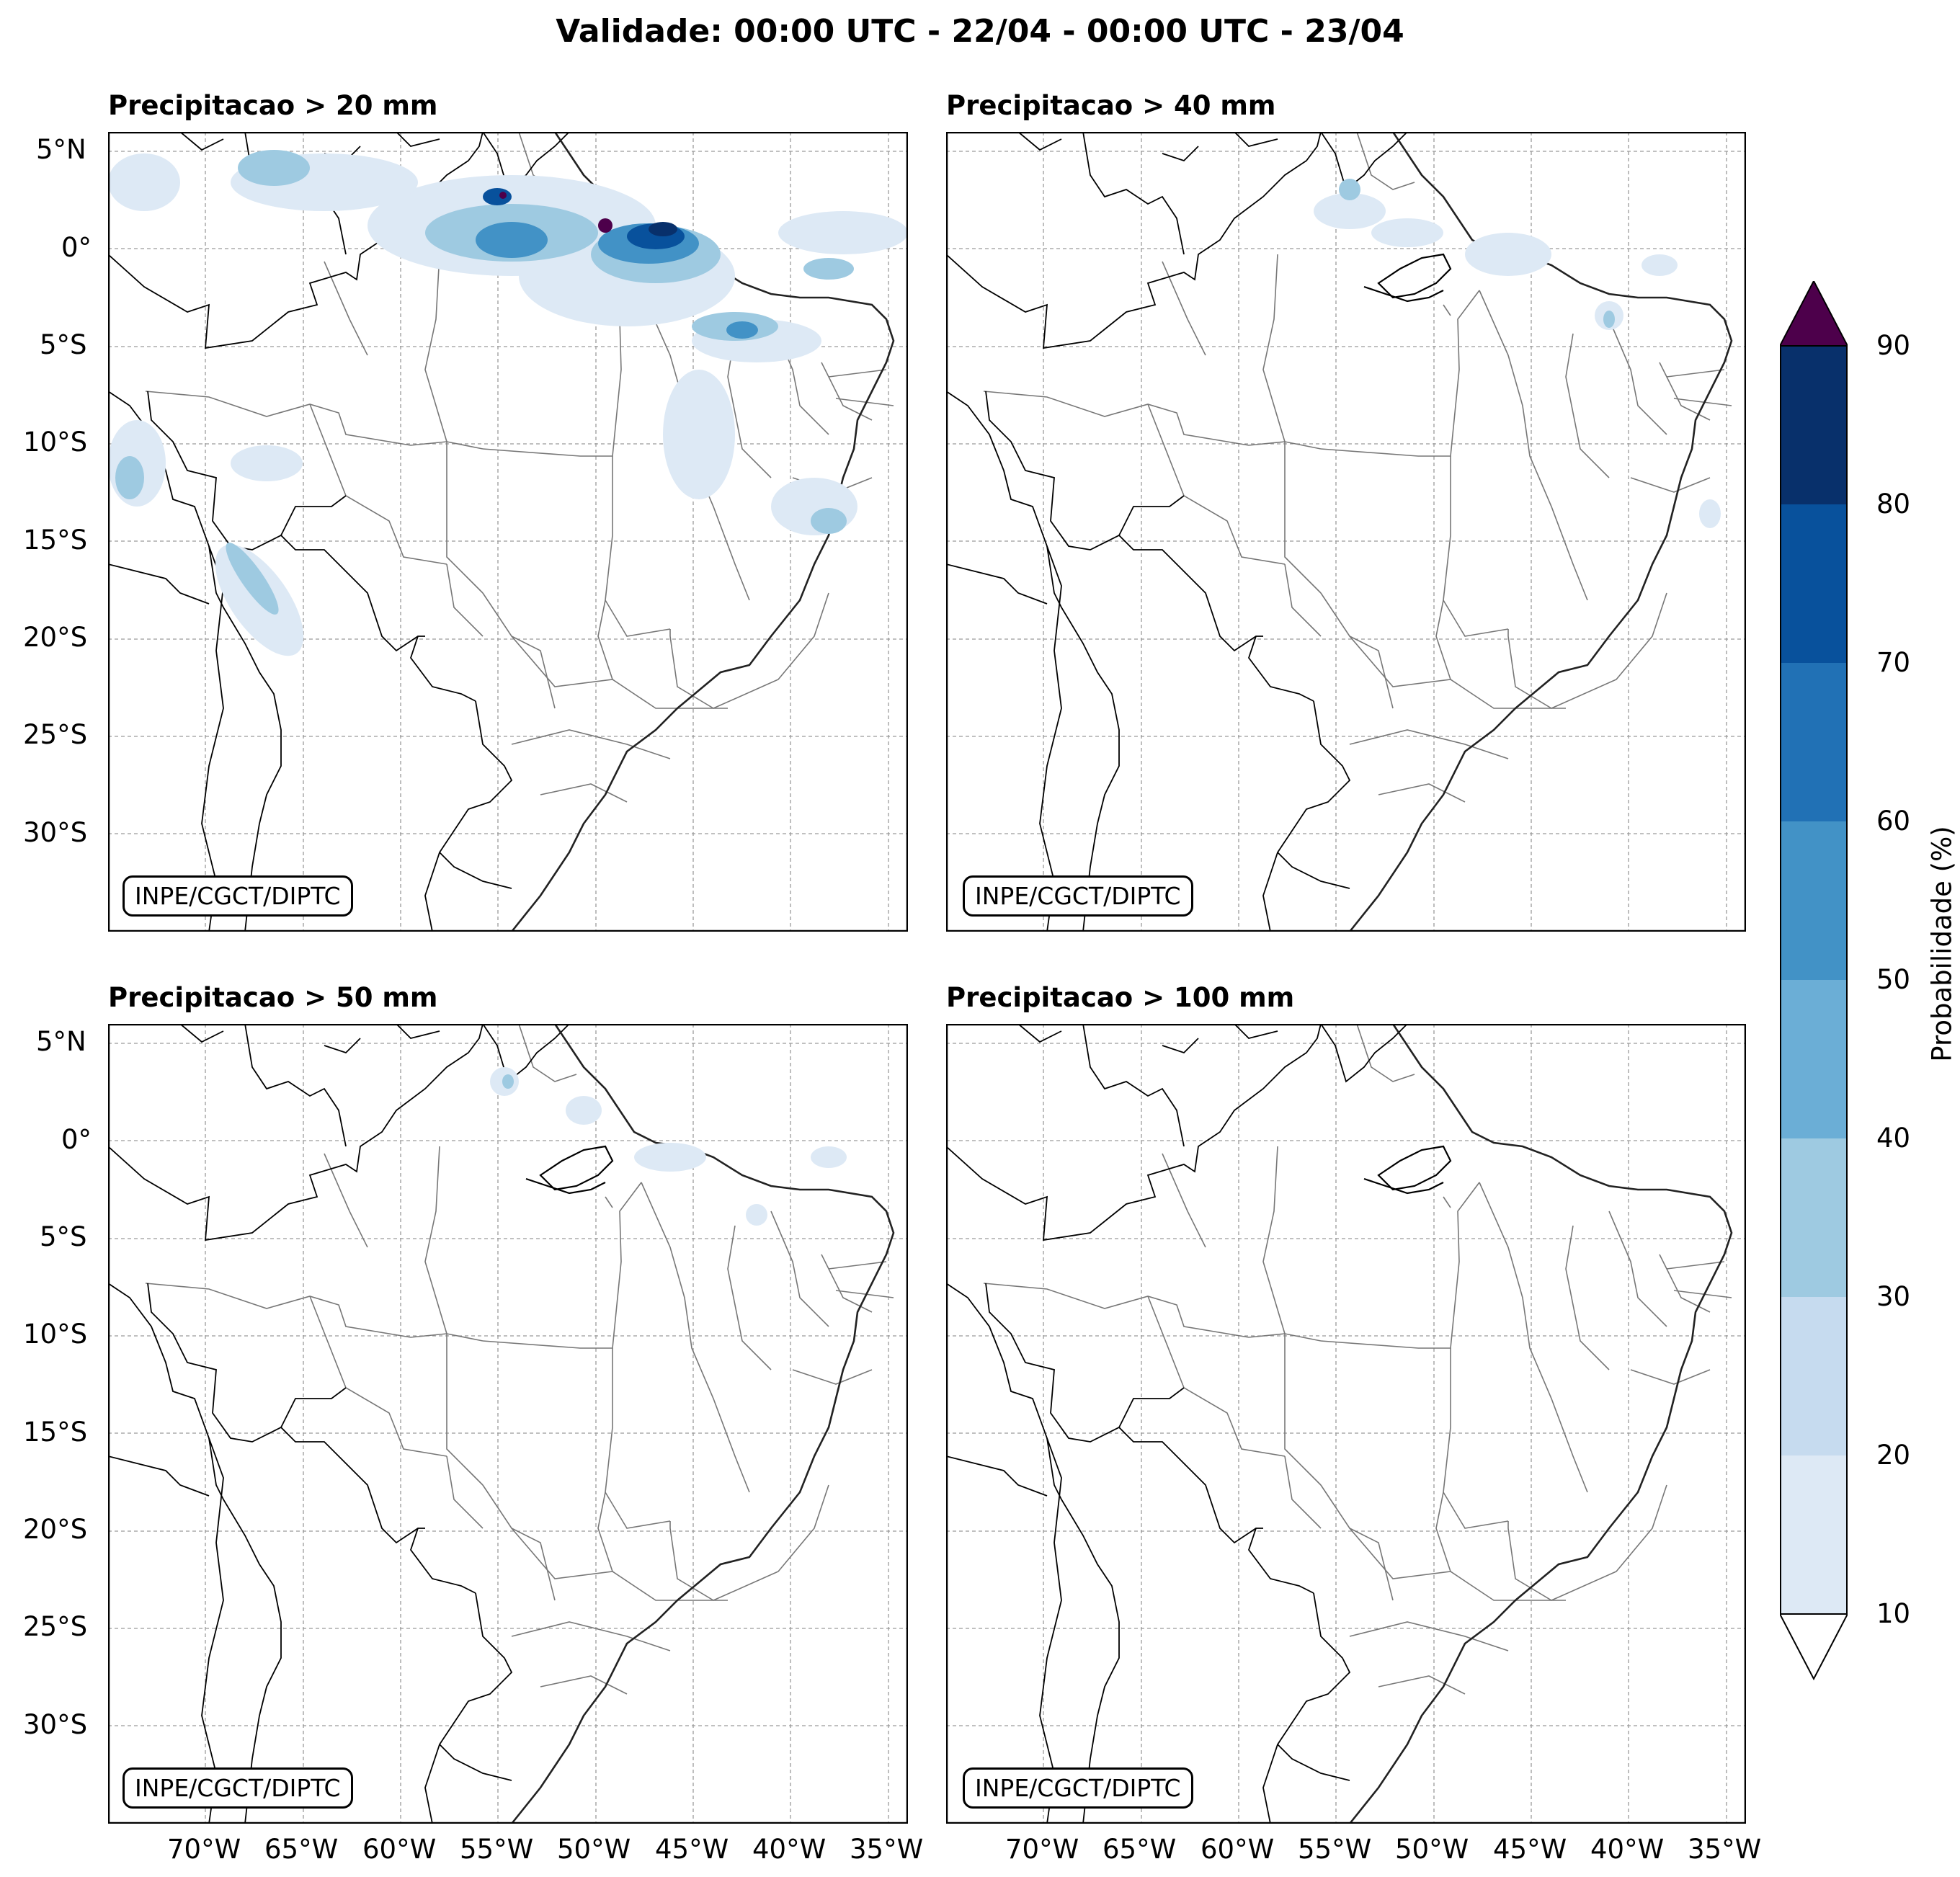 This screenshot has width=1960, height=1877. Describe the element at coordinates (1942, 944) in the screenshot. I see `colorbar-label: Probabilidade (%)` at that location.